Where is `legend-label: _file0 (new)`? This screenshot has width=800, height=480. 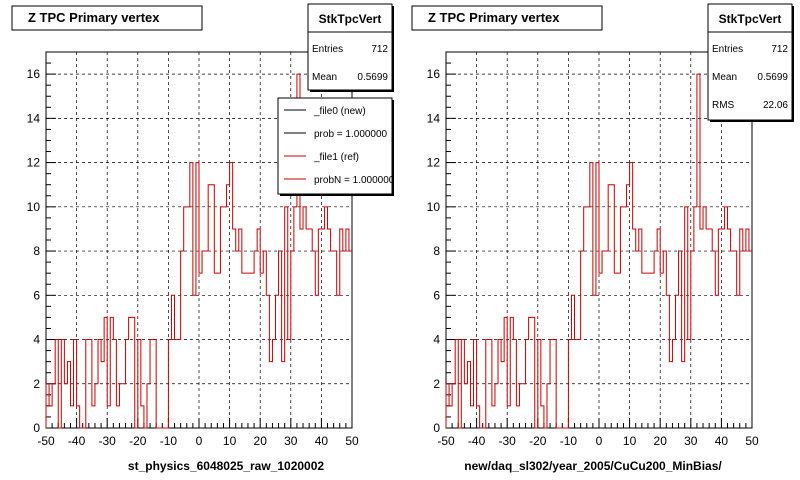
legend-label: _file0 (new) is located at coordinates (339, 111).